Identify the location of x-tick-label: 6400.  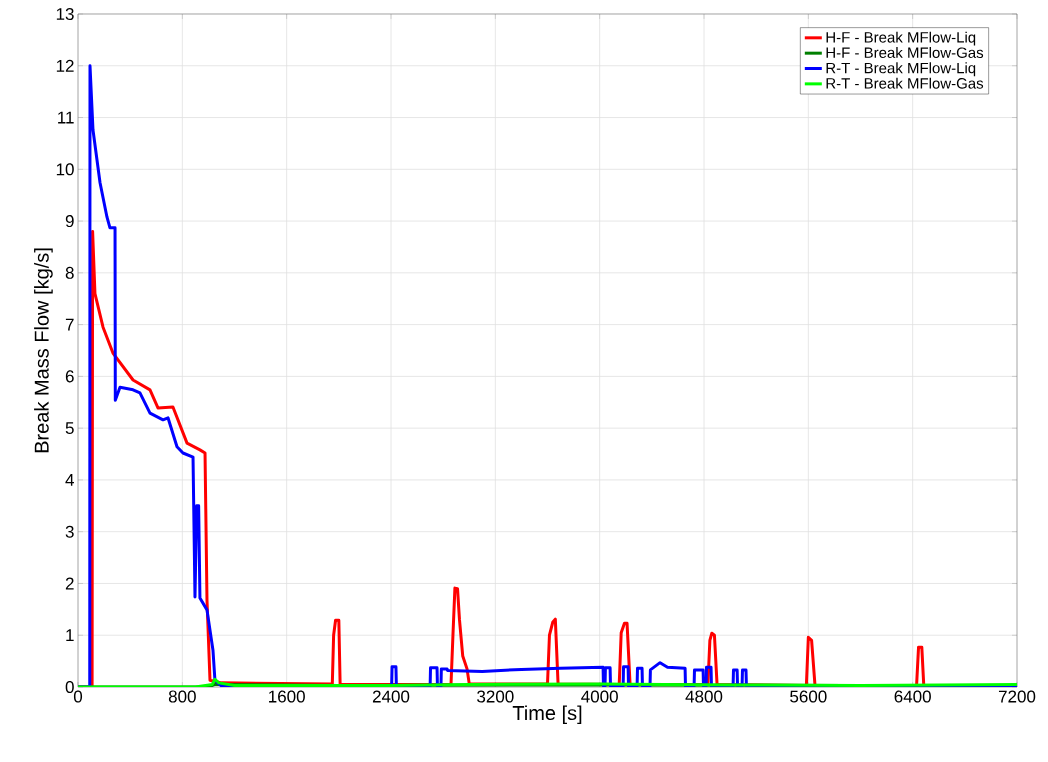
(912, 696).